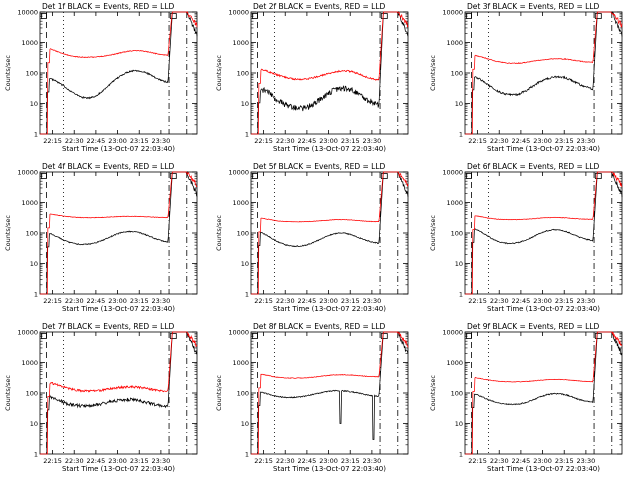  Describe the element at coordinates (319, 326) in the screenshot. I see `panel-title: Det 8f BLACK = Events, RED = LLD` at that location.